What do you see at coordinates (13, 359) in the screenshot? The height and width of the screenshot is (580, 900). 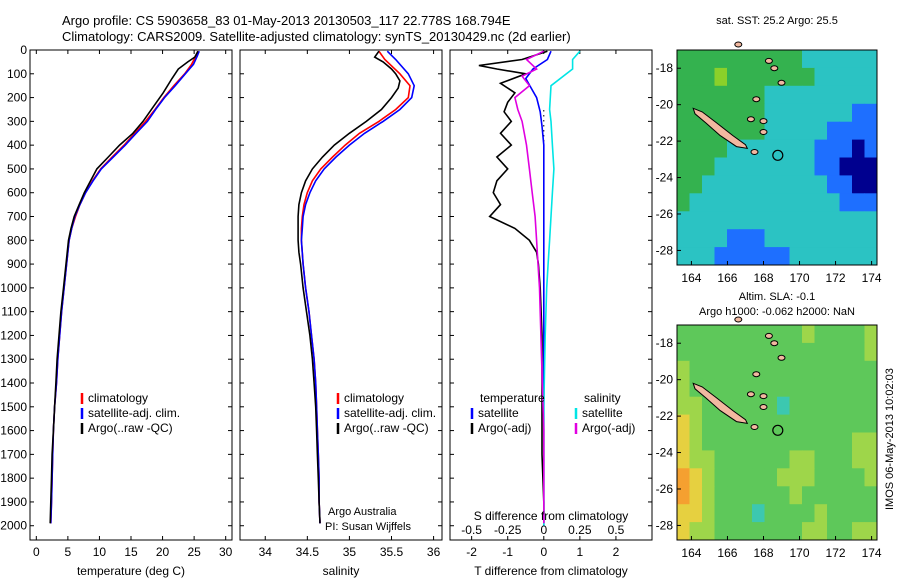 I see `temperature-ytick-label: 1300` at bounding box center [13, 359].